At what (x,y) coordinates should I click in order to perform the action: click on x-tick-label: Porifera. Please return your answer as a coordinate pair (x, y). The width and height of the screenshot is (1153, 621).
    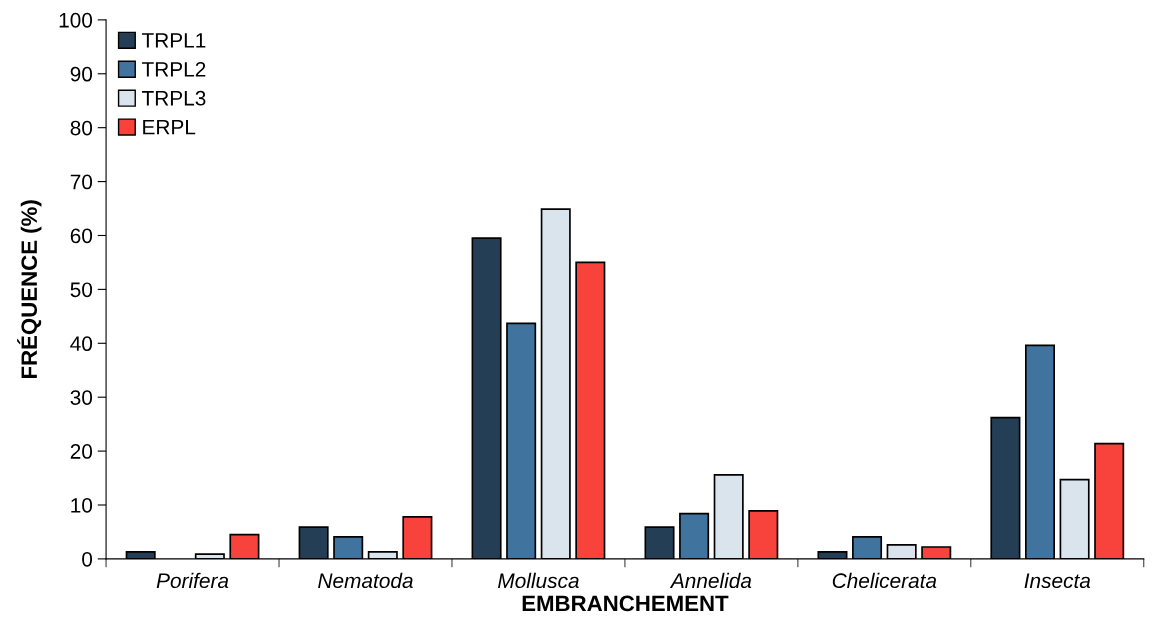
    Looking at the image, I should click on (192, 580).